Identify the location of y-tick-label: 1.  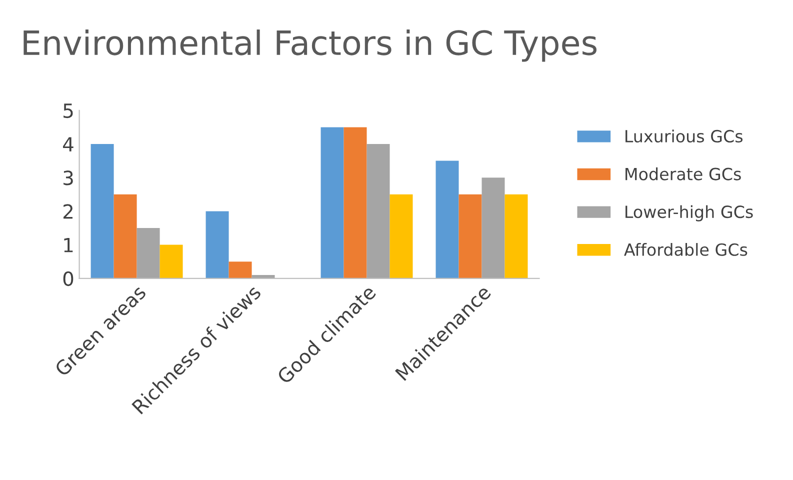
(68, 245).